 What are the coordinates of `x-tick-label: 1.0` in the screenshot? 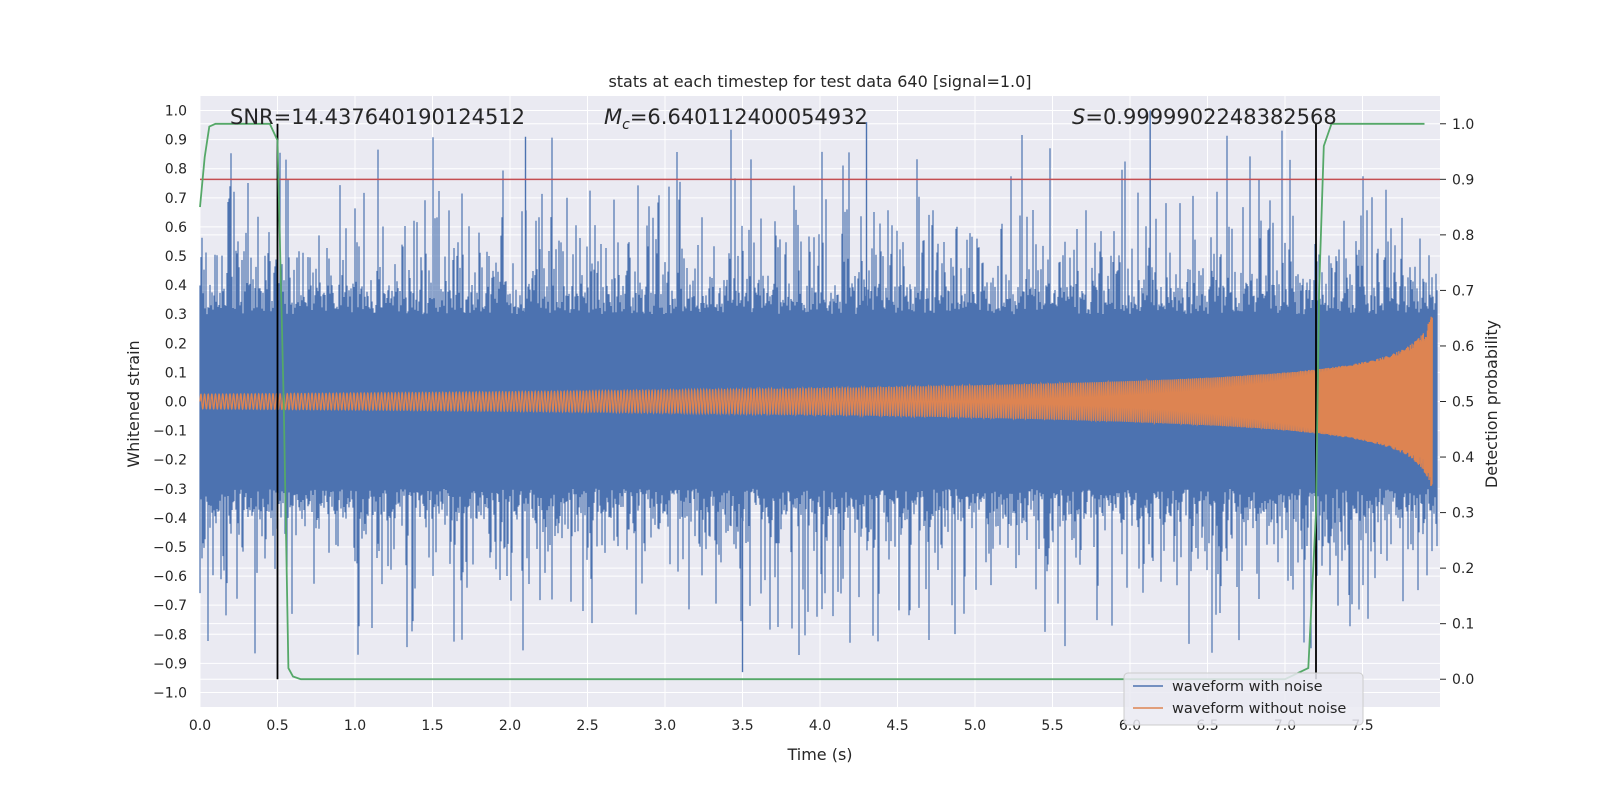 It's located at (355, 726).